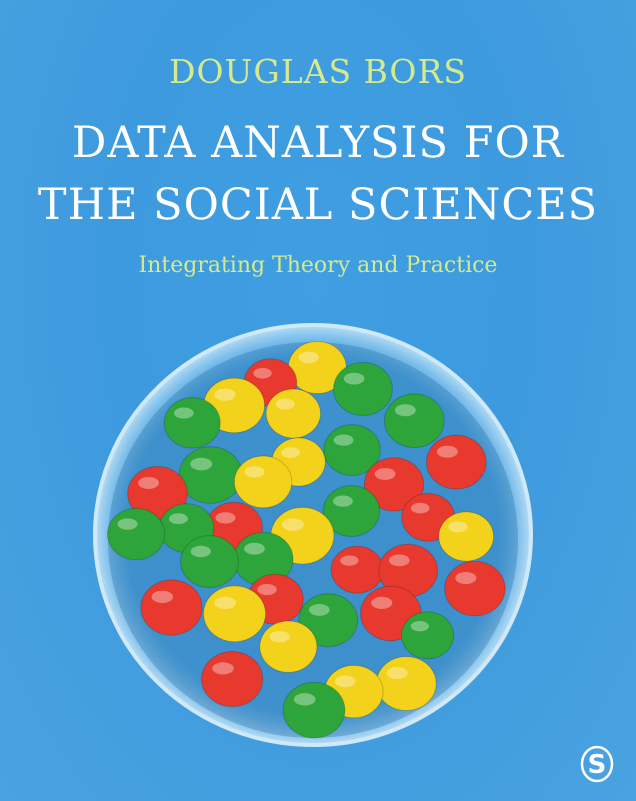 Image resolution: width=636 pixels, height=801 pixels. Describe the element at coordinates (318, 71) in the screenshot. I see `author-name: DOUGLAS BORS` at that location.